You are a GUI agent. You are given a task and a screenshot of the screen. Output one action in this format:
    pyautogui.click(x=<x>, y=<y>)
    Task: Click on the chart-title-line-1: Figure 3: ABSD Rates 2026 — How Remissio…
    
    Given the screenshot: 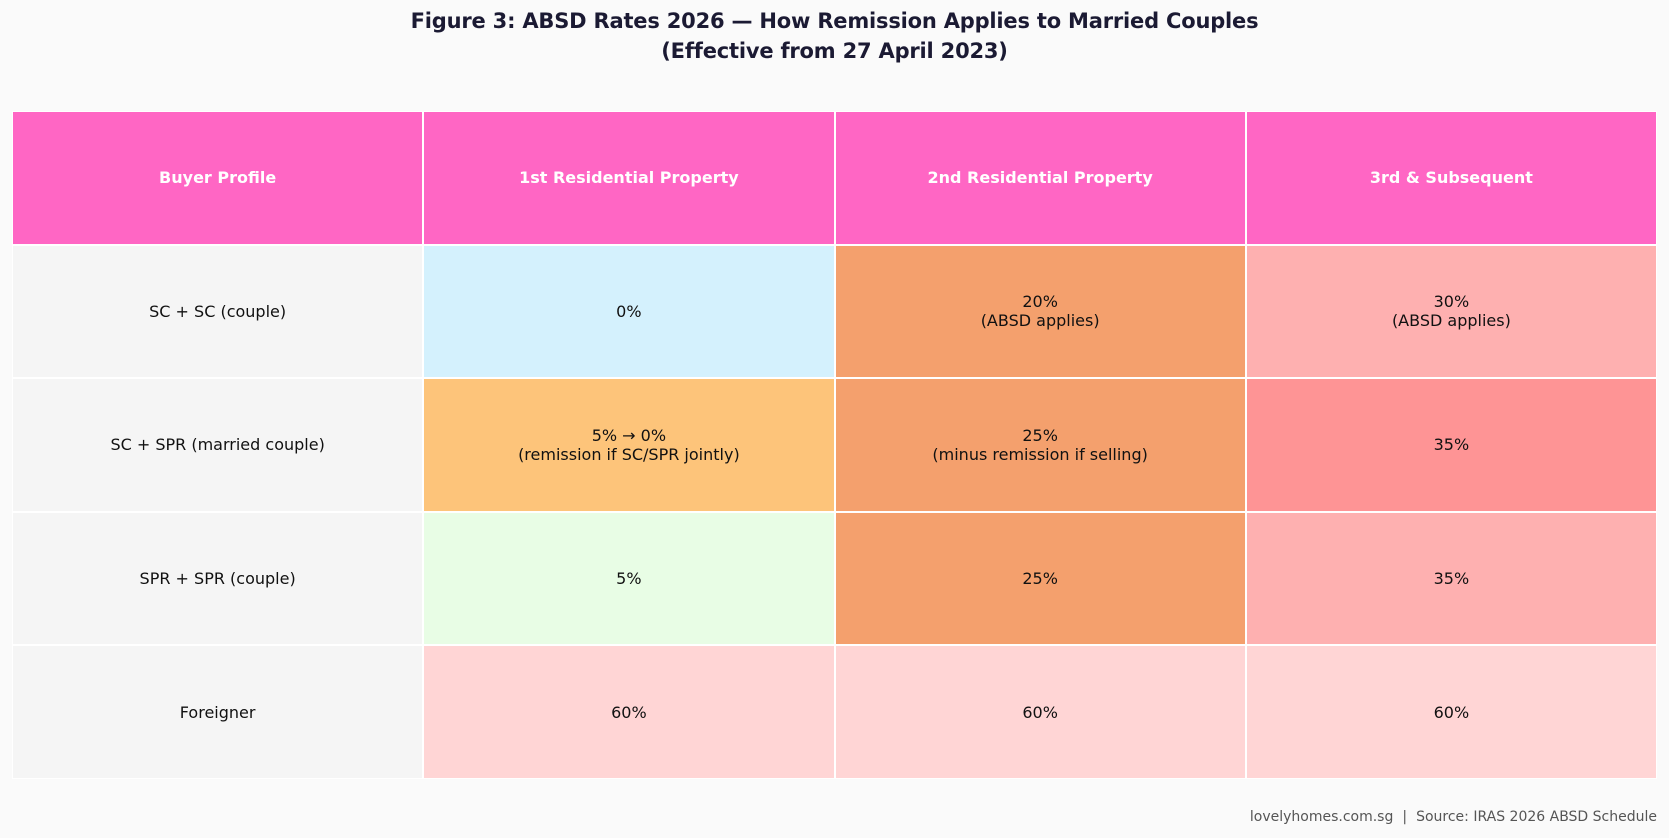 What is the action you would take?
    pyautogui.click(x=834, y=21)
    